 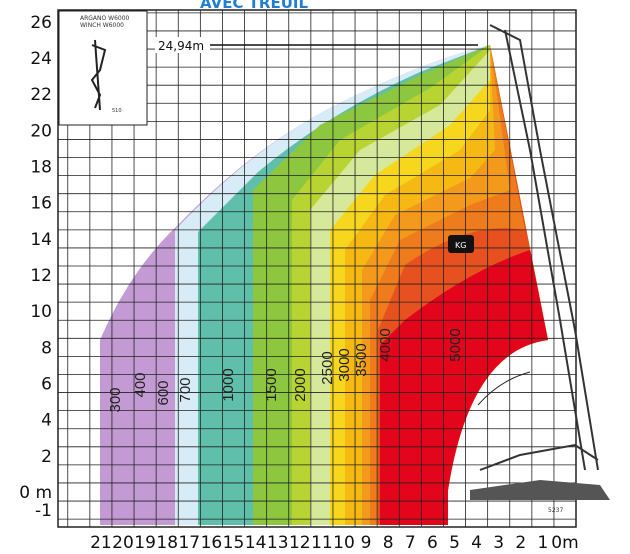 What do you see at coordinates (432, 543) in the screenshot?
I see `x-tick-label: 6` at bounding box center [432, 543].